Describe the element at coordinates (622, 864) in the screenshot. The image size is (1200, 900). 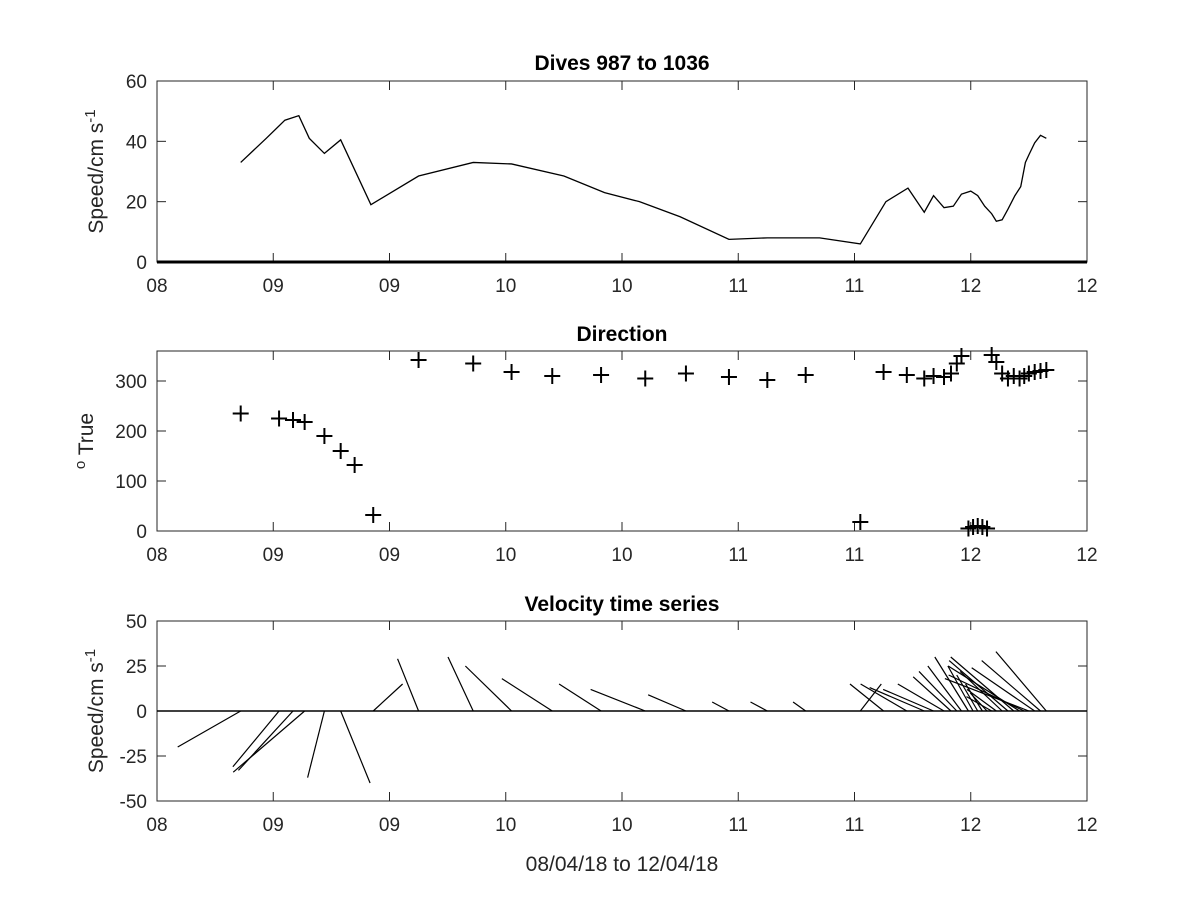
I see `x-axis-label: 08/04/18 to 12/04/18` at that location.